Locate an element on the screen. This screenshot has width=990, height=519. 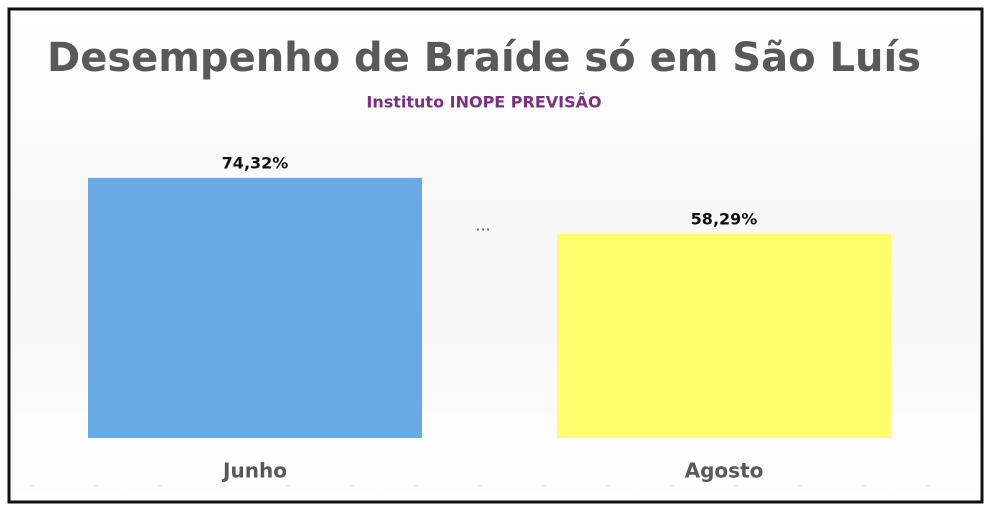
bar is located at coordinates (724, 335).